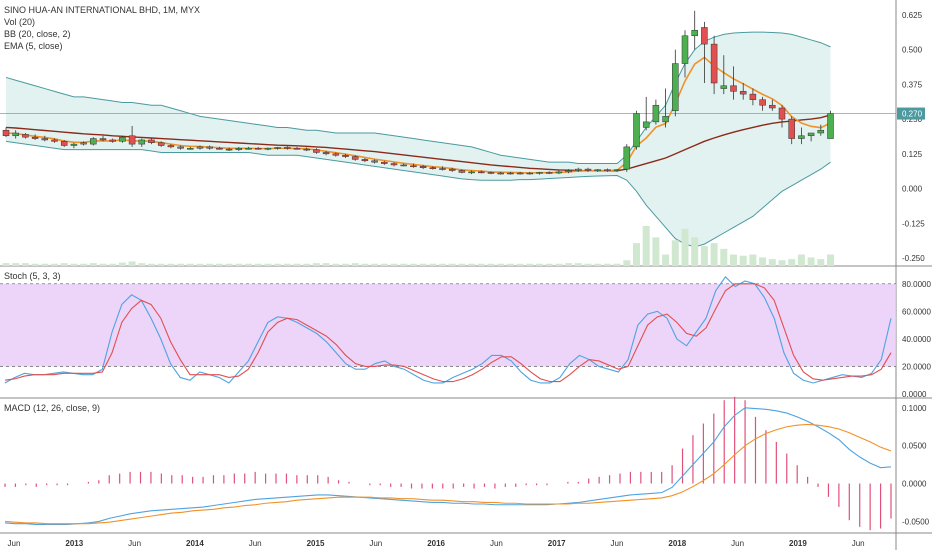 This screenshot has height=555, width=932. I want to click on macd-legend: MACD (12, 26, close, 9), so click(52, 408).